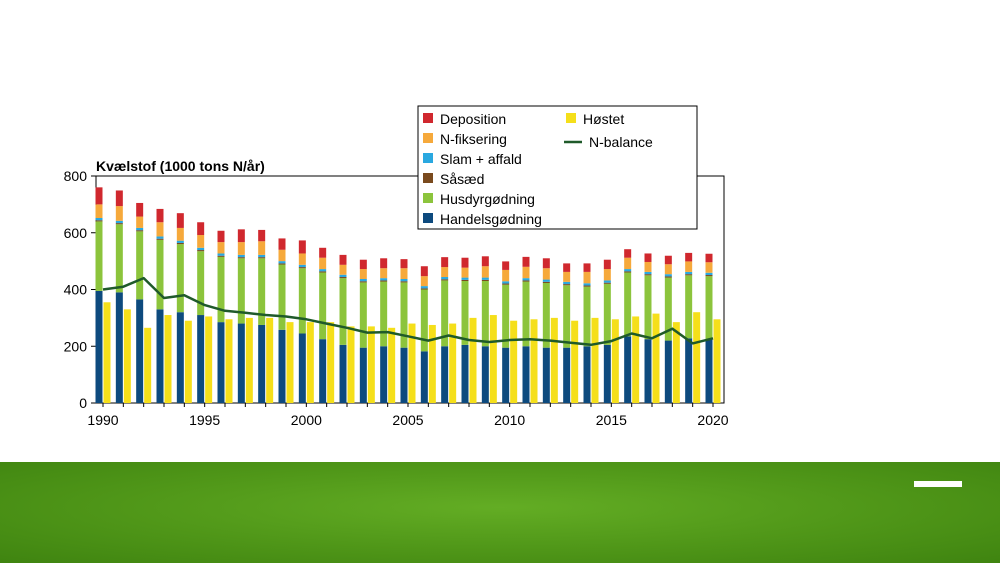 Image resolution: width=1000 pixels, height=563 pixels. What do you see at coordinates (648, 273) in the screenshot?
I see `bar-slam-affald-2017` at bounding box center [648, 273].